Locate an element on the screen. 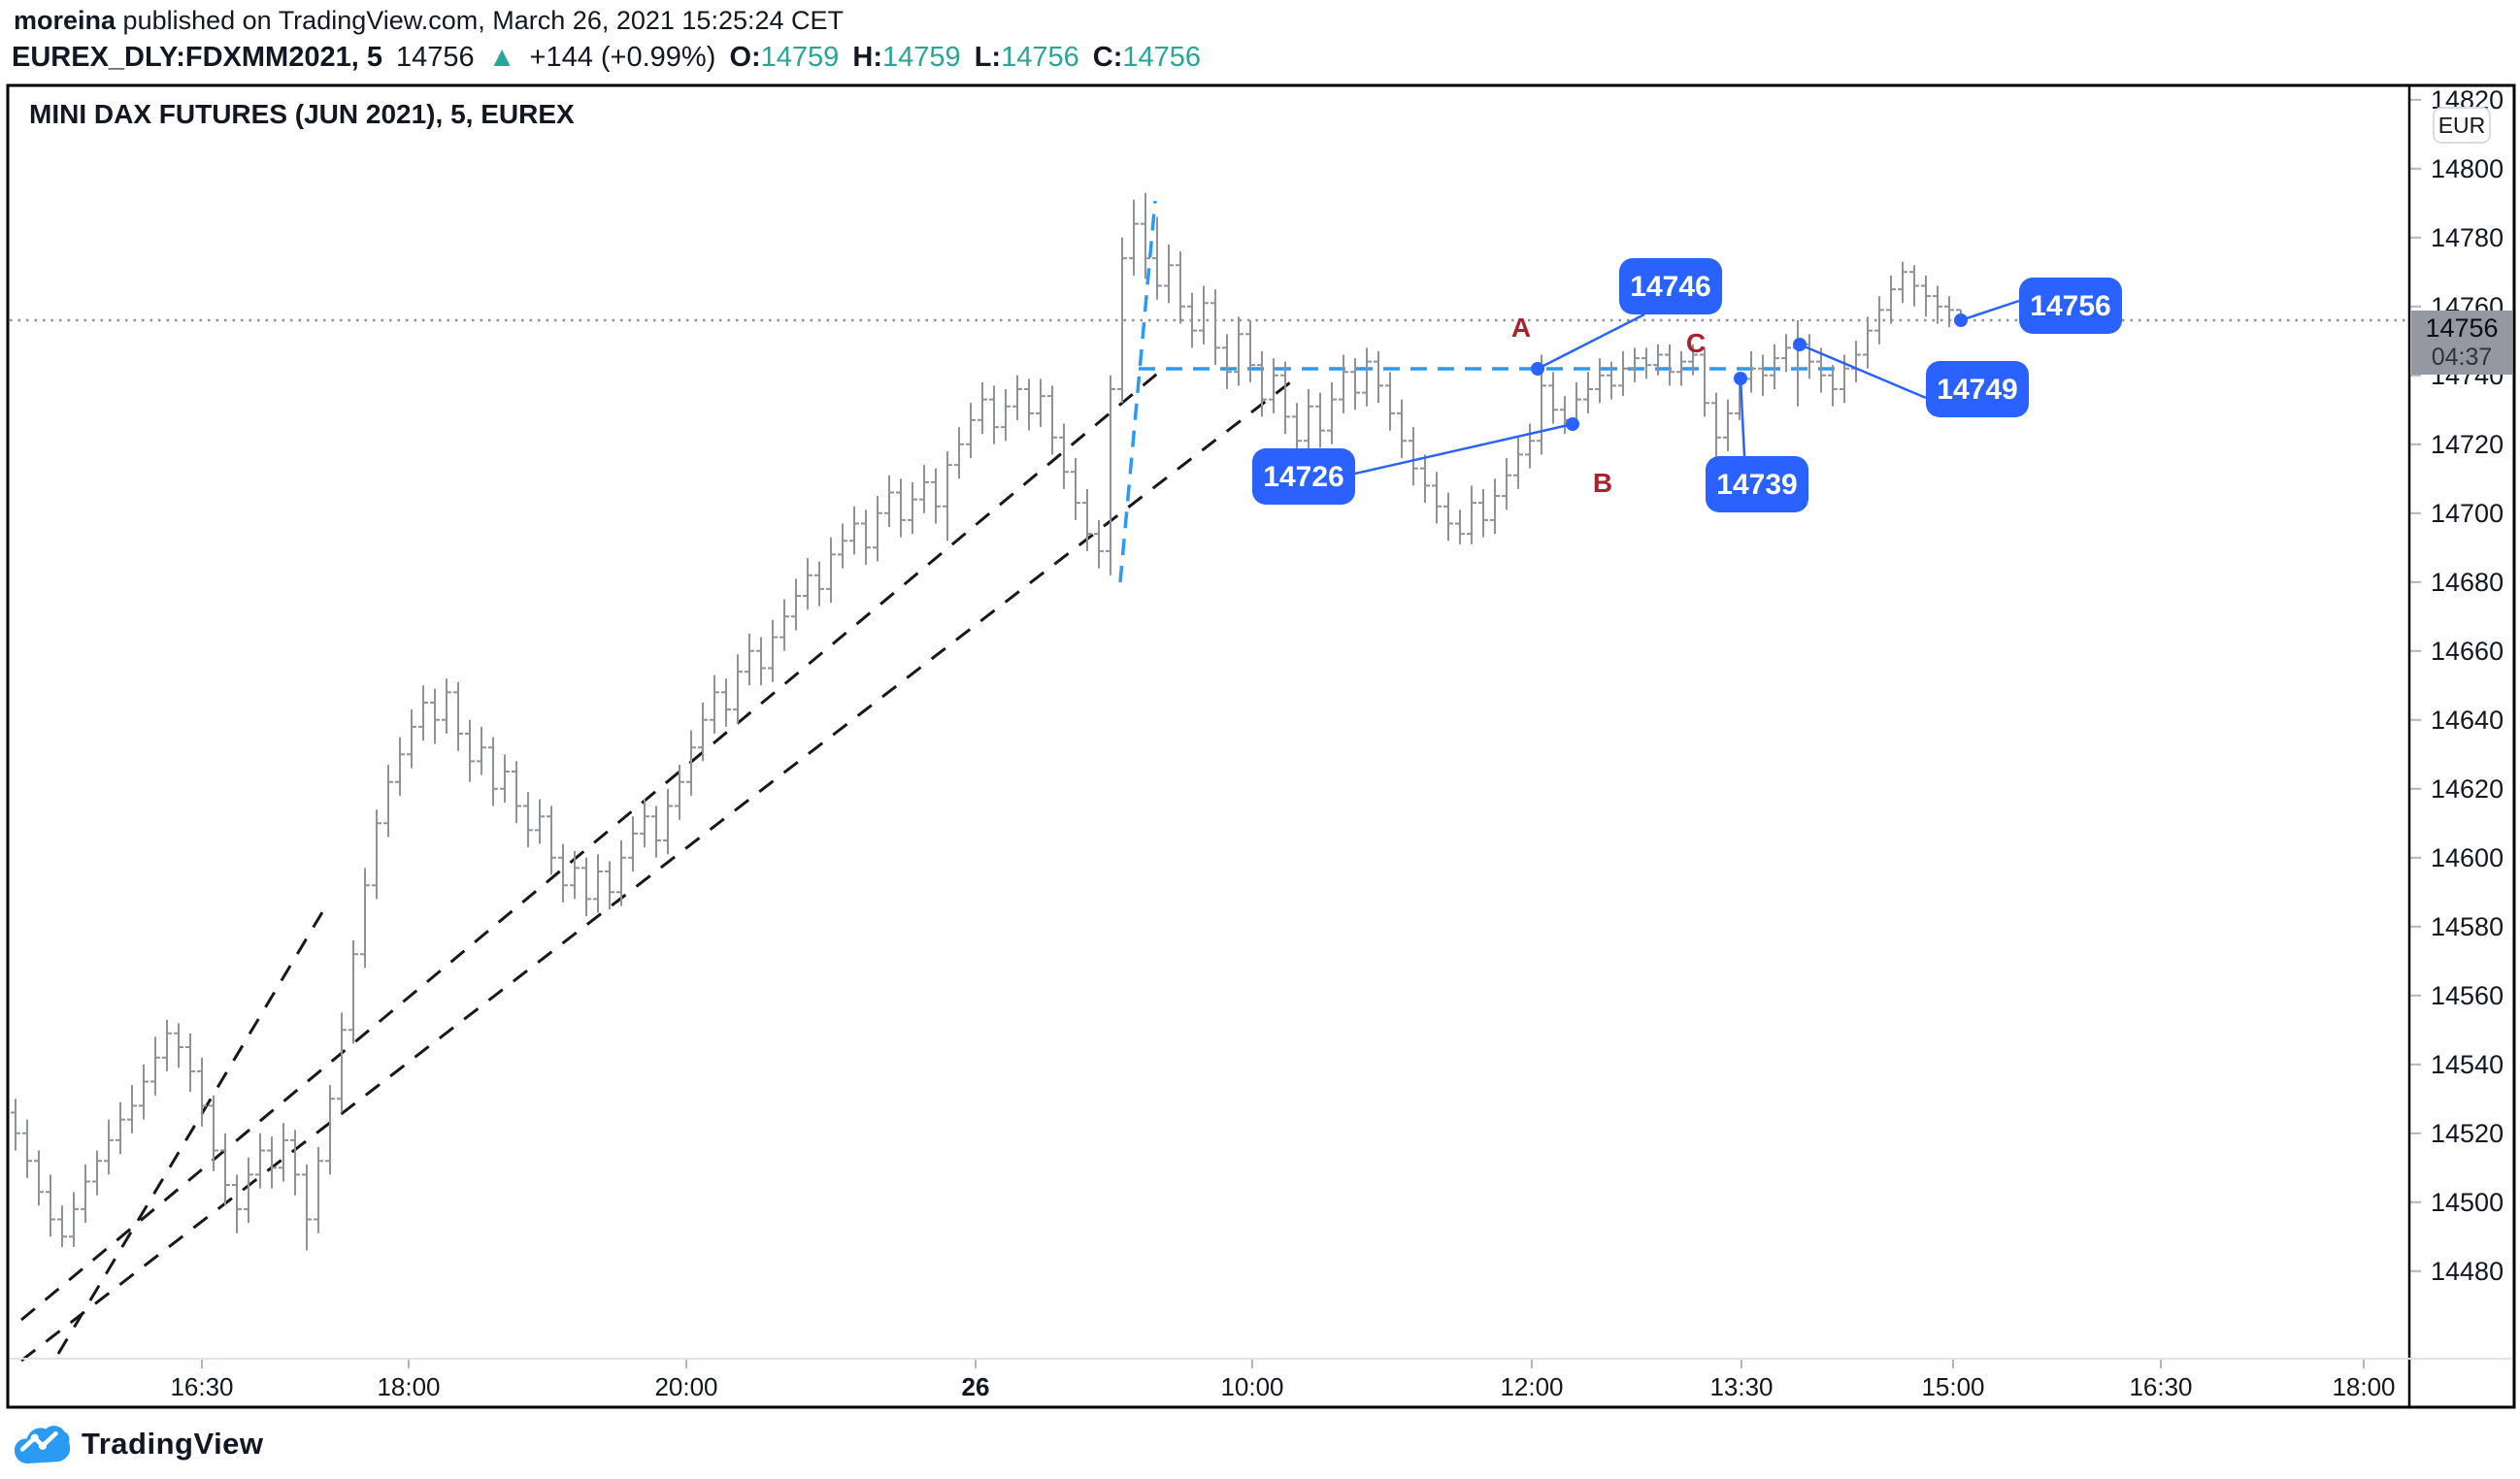 This screenshot has height=1479, width=2520. tradingview-cloud-icon is located at coordinates (42, 1444).